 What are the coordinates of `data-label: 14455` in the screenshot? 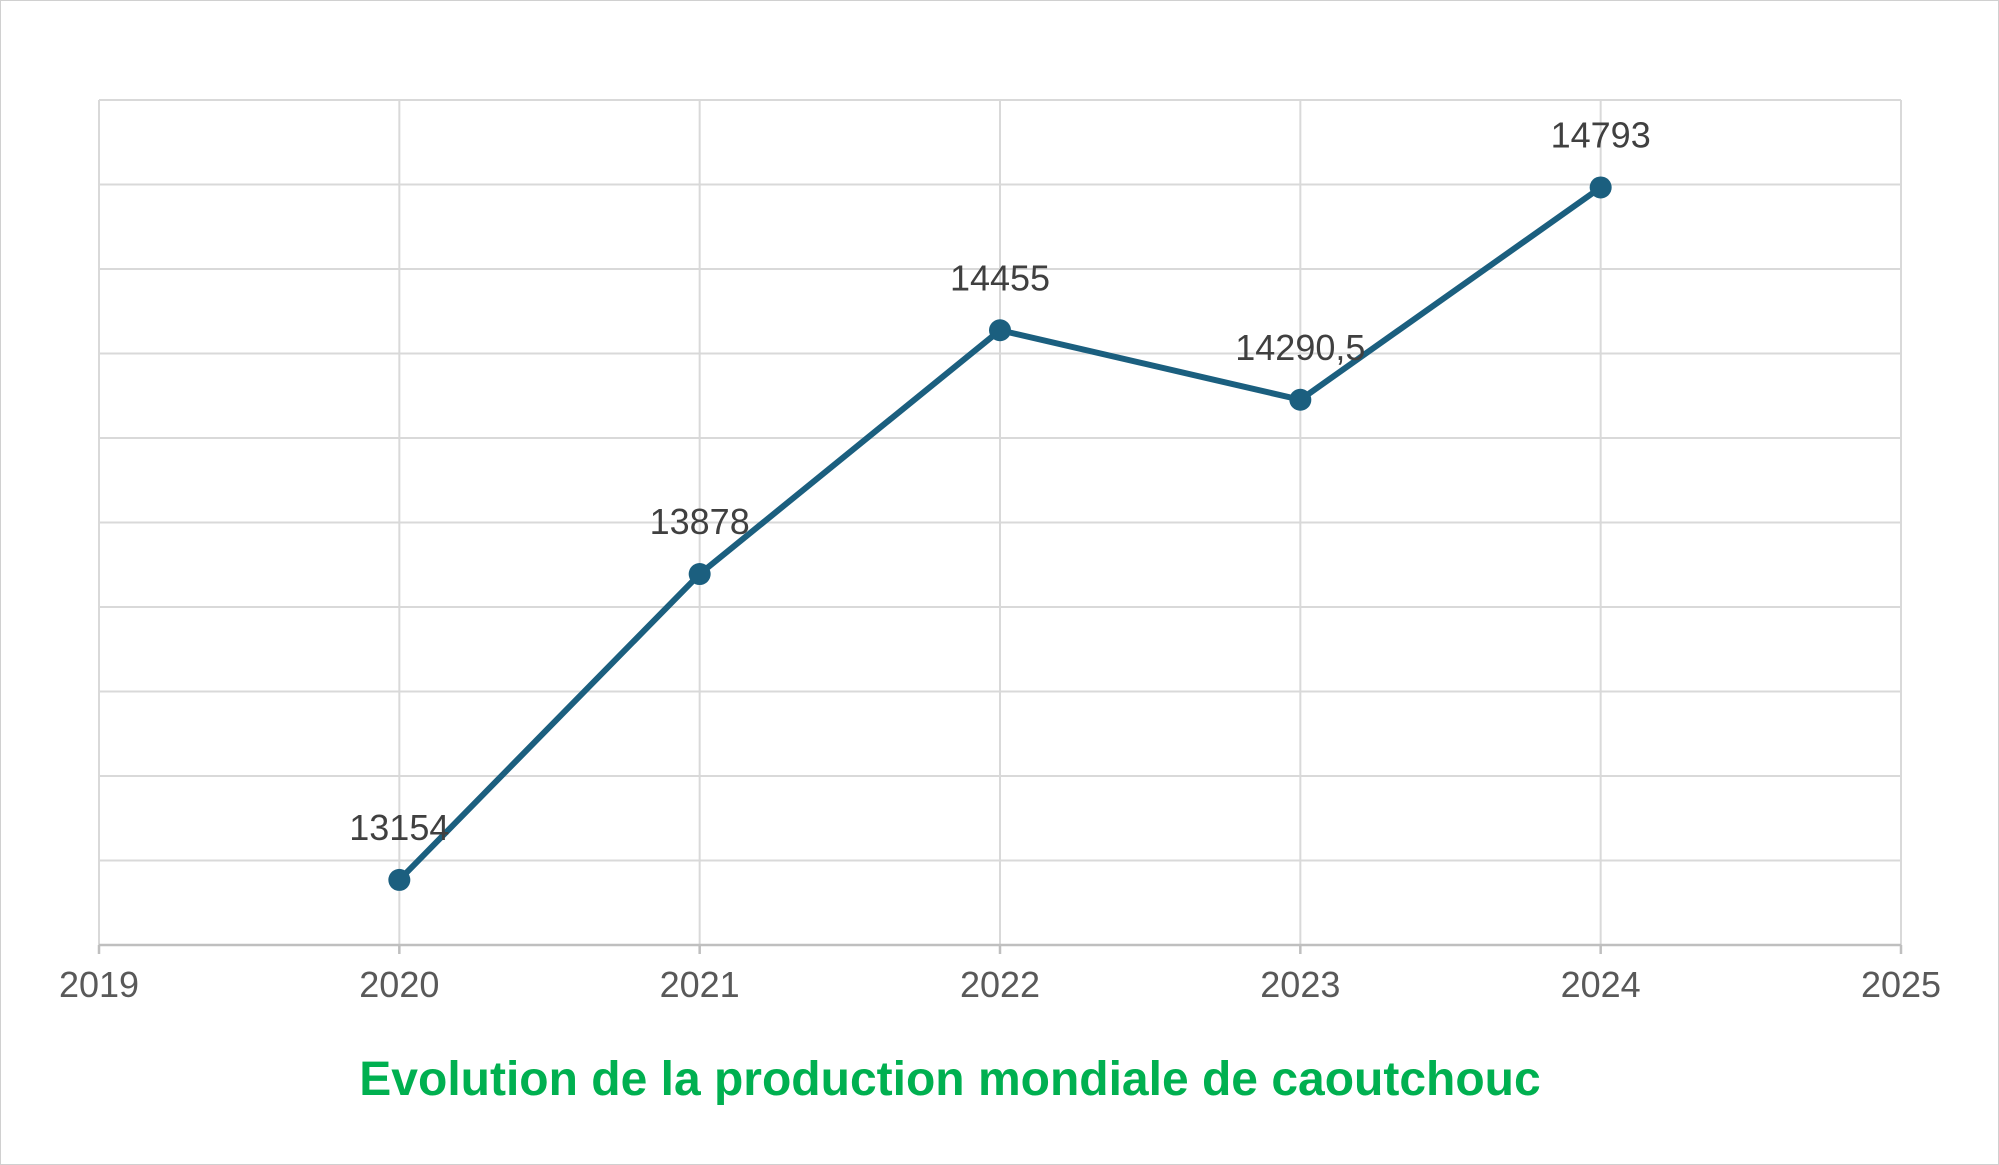 It's located at (1000, 277).